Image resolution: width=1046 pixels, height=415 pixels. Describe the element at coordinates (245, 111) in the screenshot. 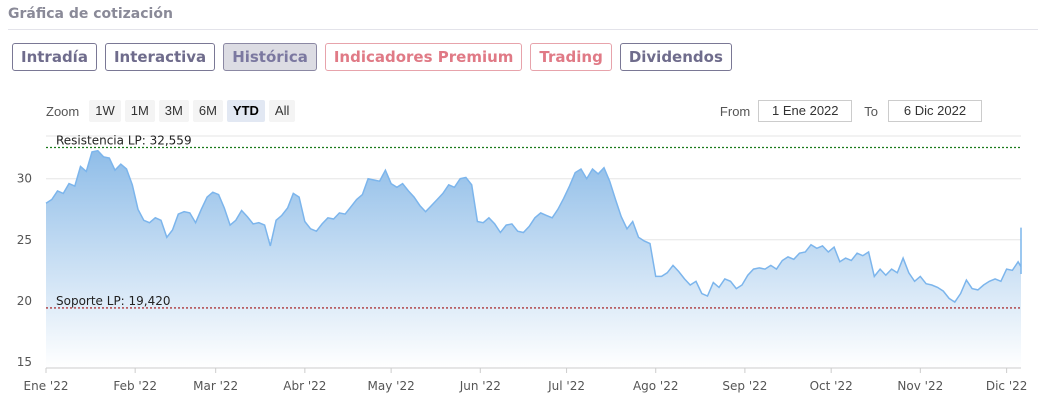

I see `zoom-ytd-button: YTD` at that location.